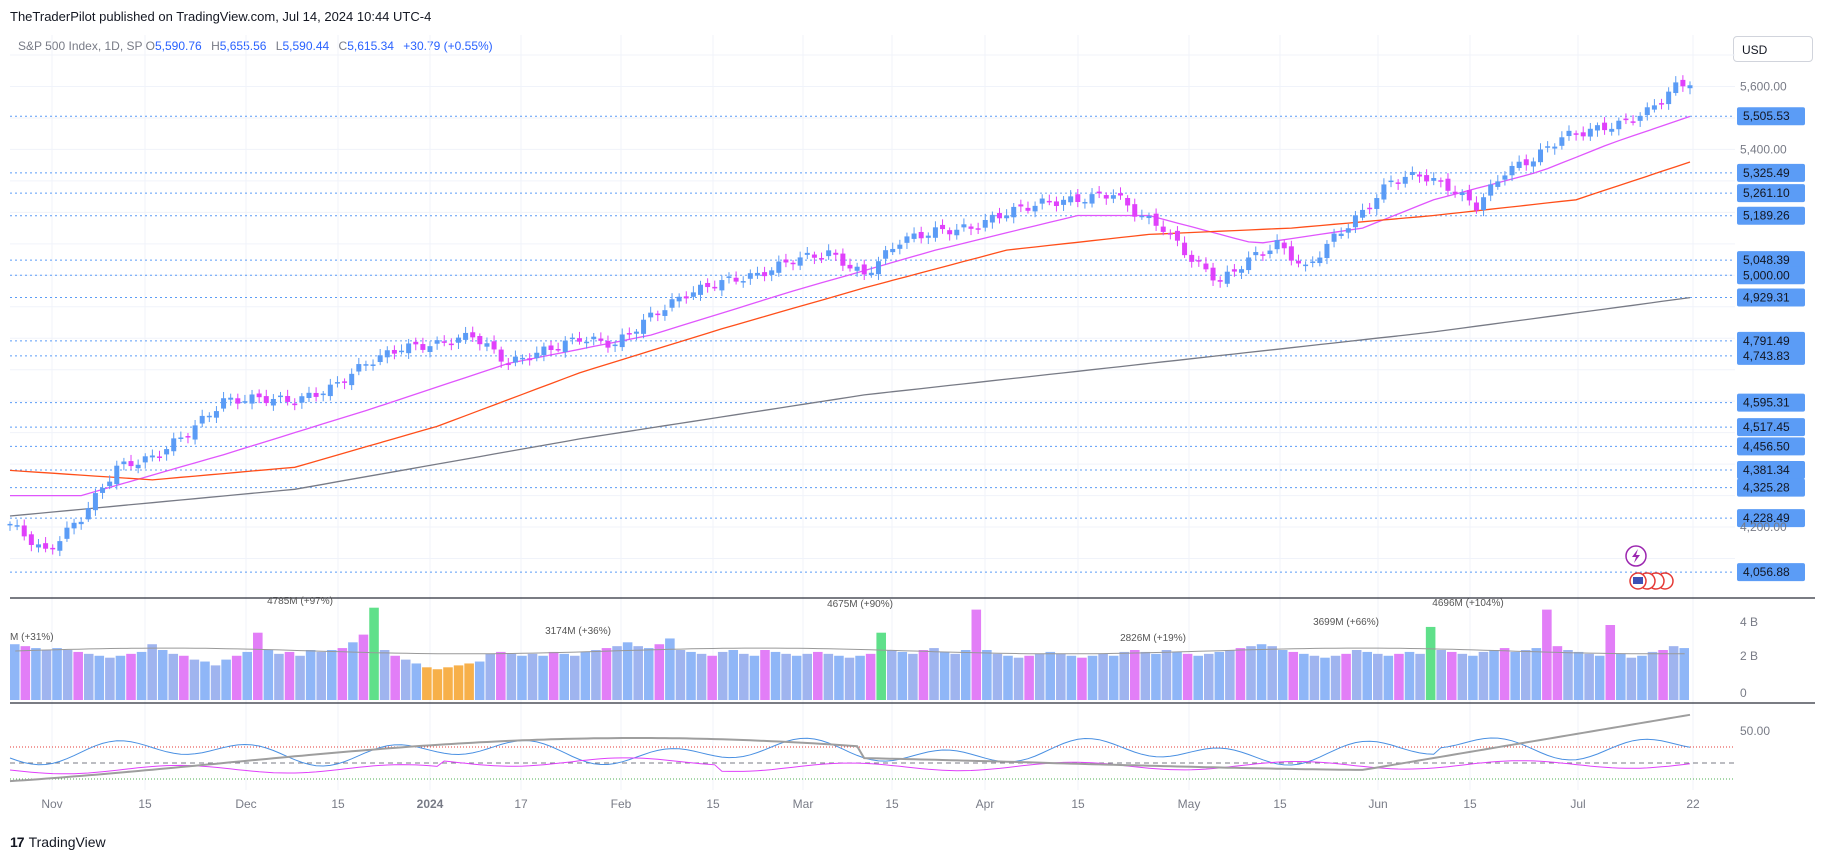 The width and height of the screenshot is (1827, 864). What do you see at coordinates (1763, 306) in the screenshot?
I see `price-axis: 5,600.00 5,400.00 4,200.00` at bounding box center [1763, 306].